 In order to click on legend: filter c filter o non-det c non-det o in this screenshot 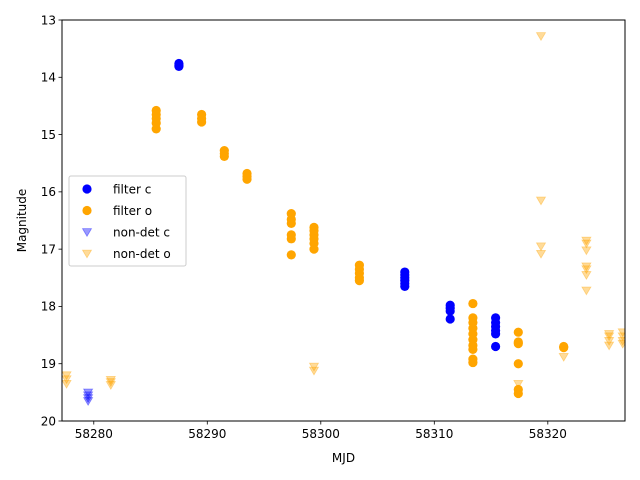, I will do `click(127, 221)`.